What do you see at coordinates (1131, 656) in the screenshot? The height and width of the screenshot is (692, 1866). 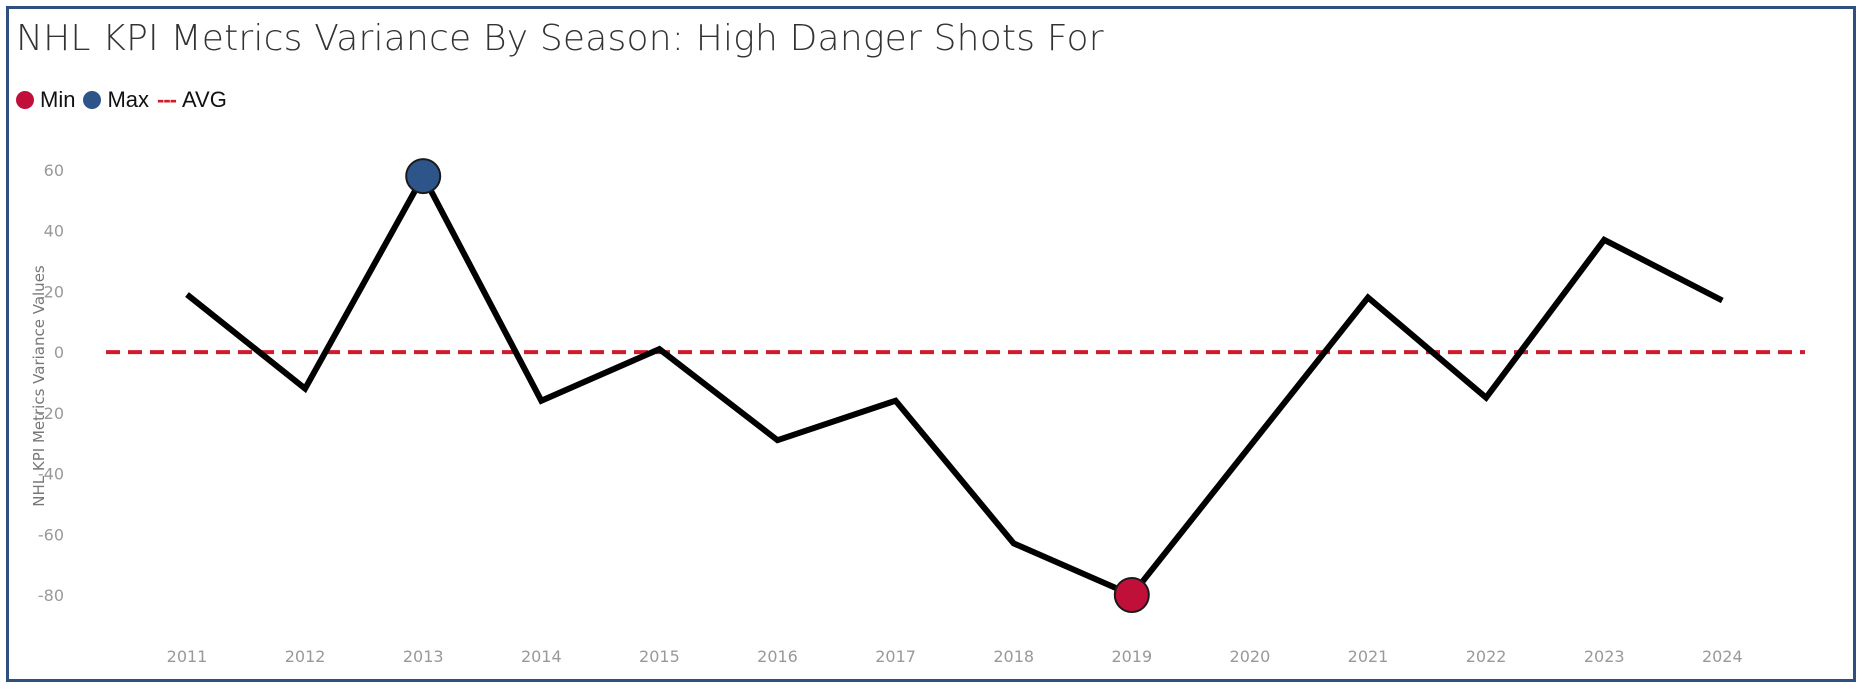 I see `x-tick-label: 2019` at bounding box center [1131, 656].